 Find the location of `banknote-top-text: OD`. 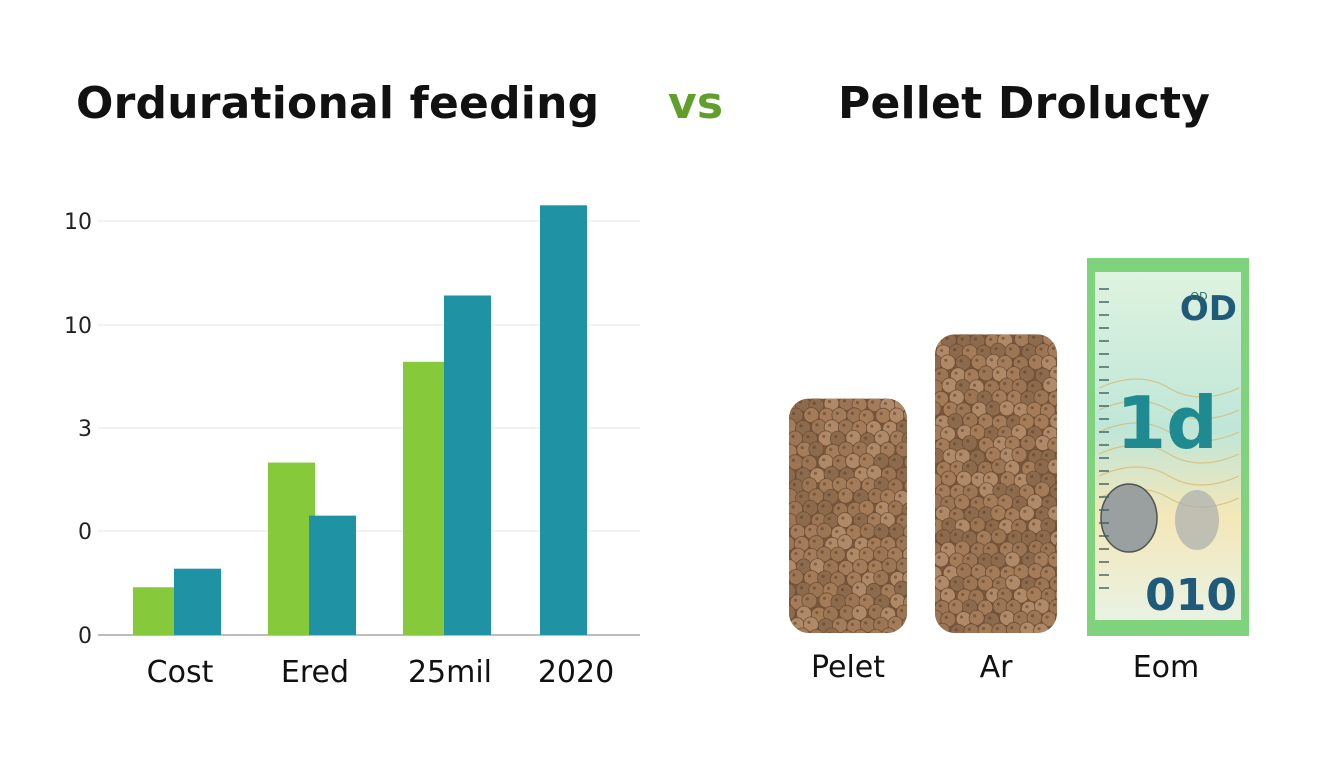

banknote-top-text: OD is located at coordinates (1208, 309).